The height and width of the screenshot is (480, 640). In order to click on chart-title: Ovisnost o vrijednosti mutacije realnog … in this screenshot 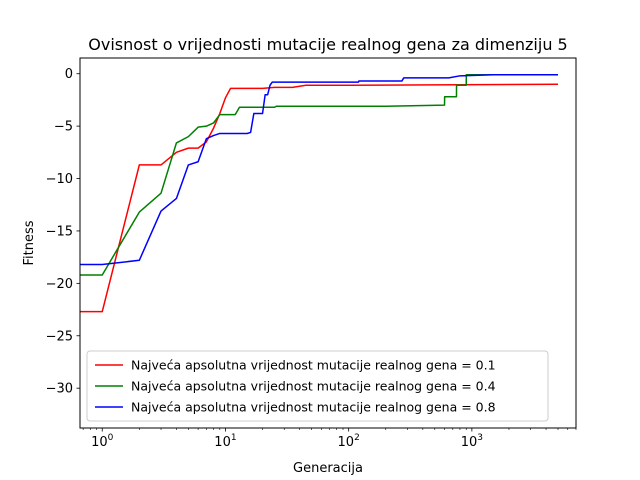, I will do `click(327, 44)`.